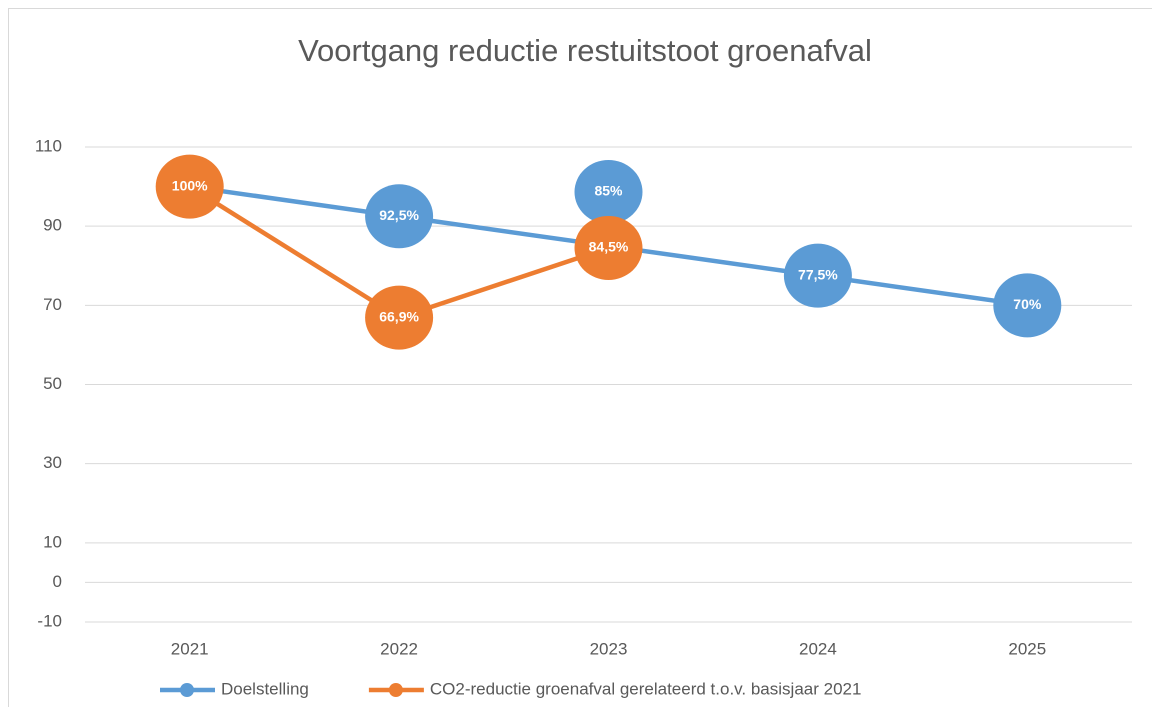 The height and width of the screenshot is (707, 1152). I want to click on y-tick-label: -10, so click(49, 620).